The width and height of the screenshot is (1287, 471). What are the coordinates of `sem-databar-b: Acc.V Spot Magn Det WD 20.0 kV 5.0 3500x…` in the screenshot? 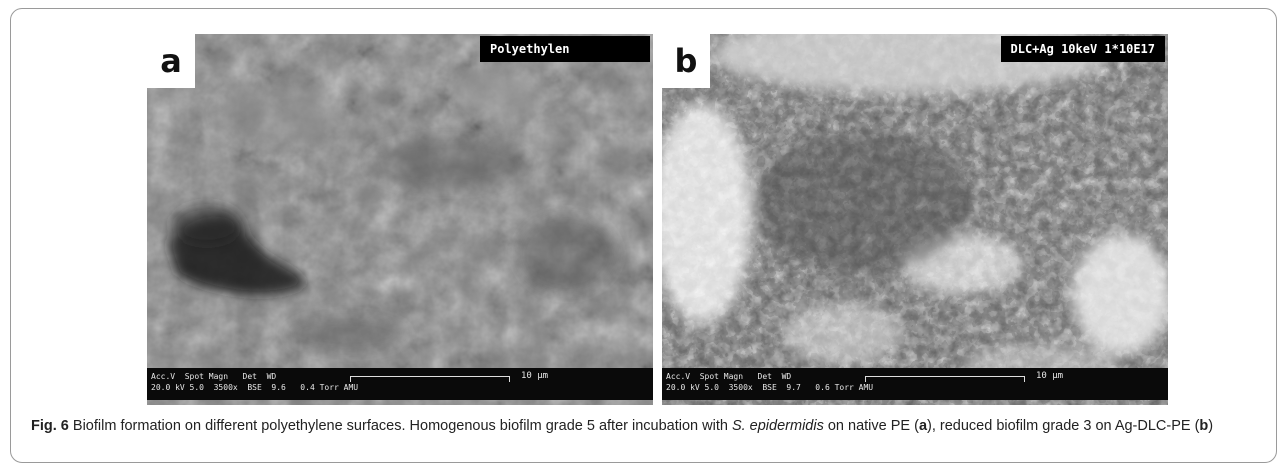 It's located at (915, 384).